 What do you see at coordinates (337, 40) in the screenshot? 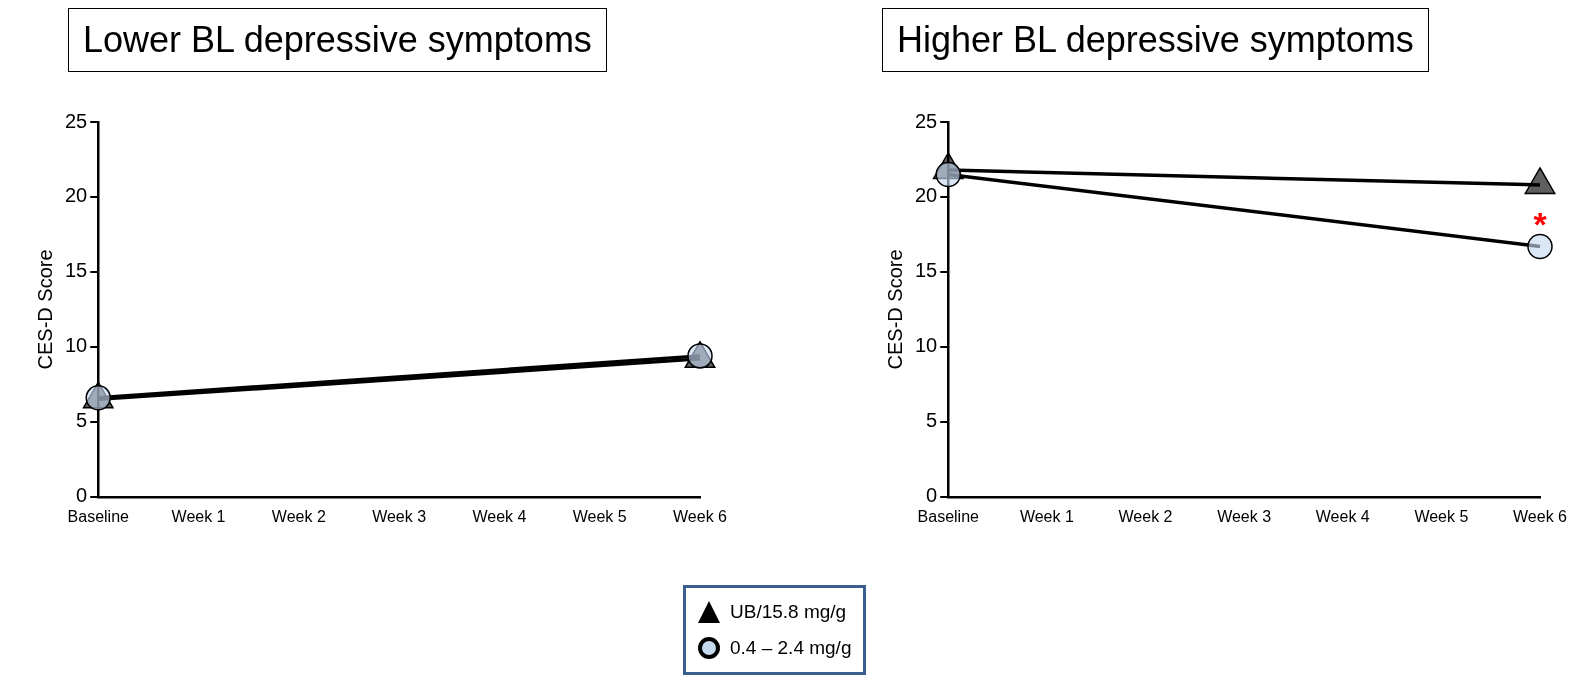
I see `chart-title: Lower BL depressive symptoms` at bounding box center [337, 40].